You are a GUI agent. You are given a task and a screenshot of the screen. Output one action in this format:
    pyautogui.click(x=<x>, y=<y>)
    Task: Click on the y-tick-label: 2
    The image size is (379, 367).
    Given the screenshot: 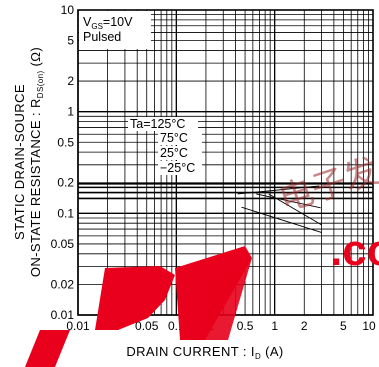 What is the action you would take?
    pyautogui.click(x=70, y=81)
    